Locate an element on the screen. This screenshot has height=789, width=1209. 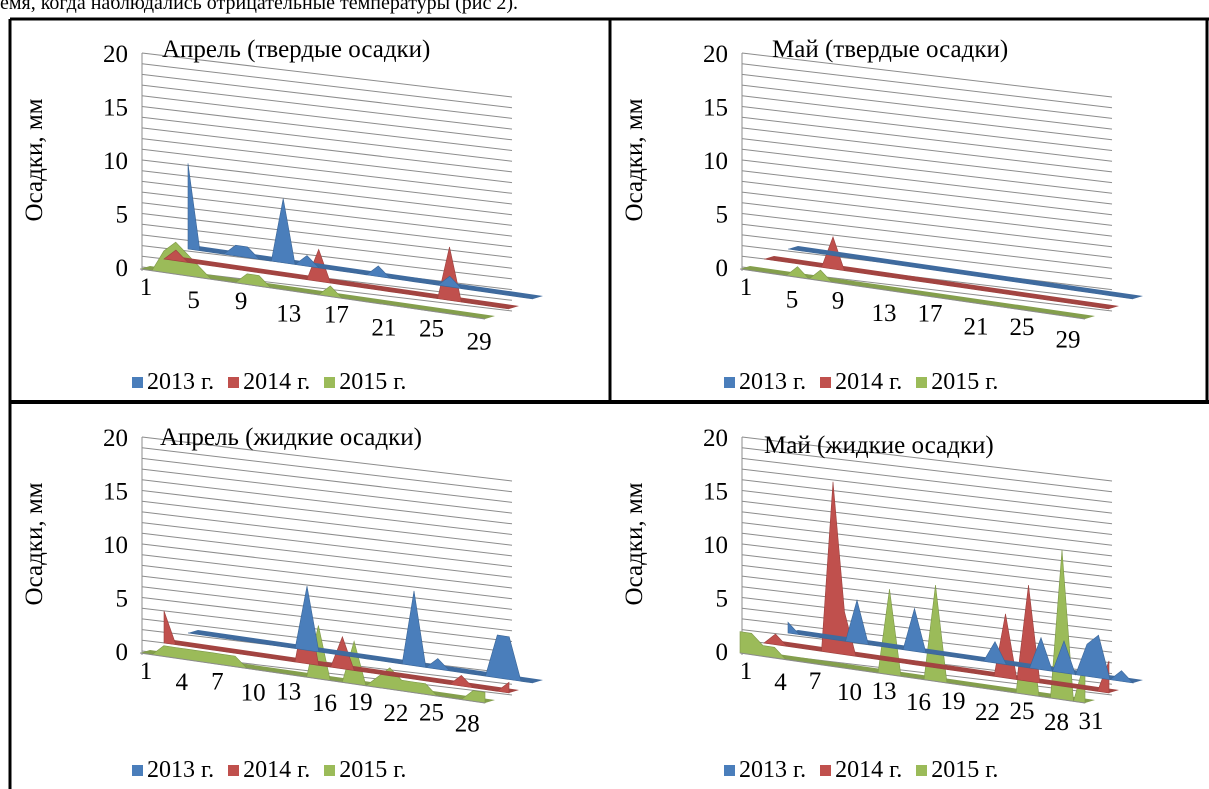
x-axis-line is located at coordinates (912, 678).